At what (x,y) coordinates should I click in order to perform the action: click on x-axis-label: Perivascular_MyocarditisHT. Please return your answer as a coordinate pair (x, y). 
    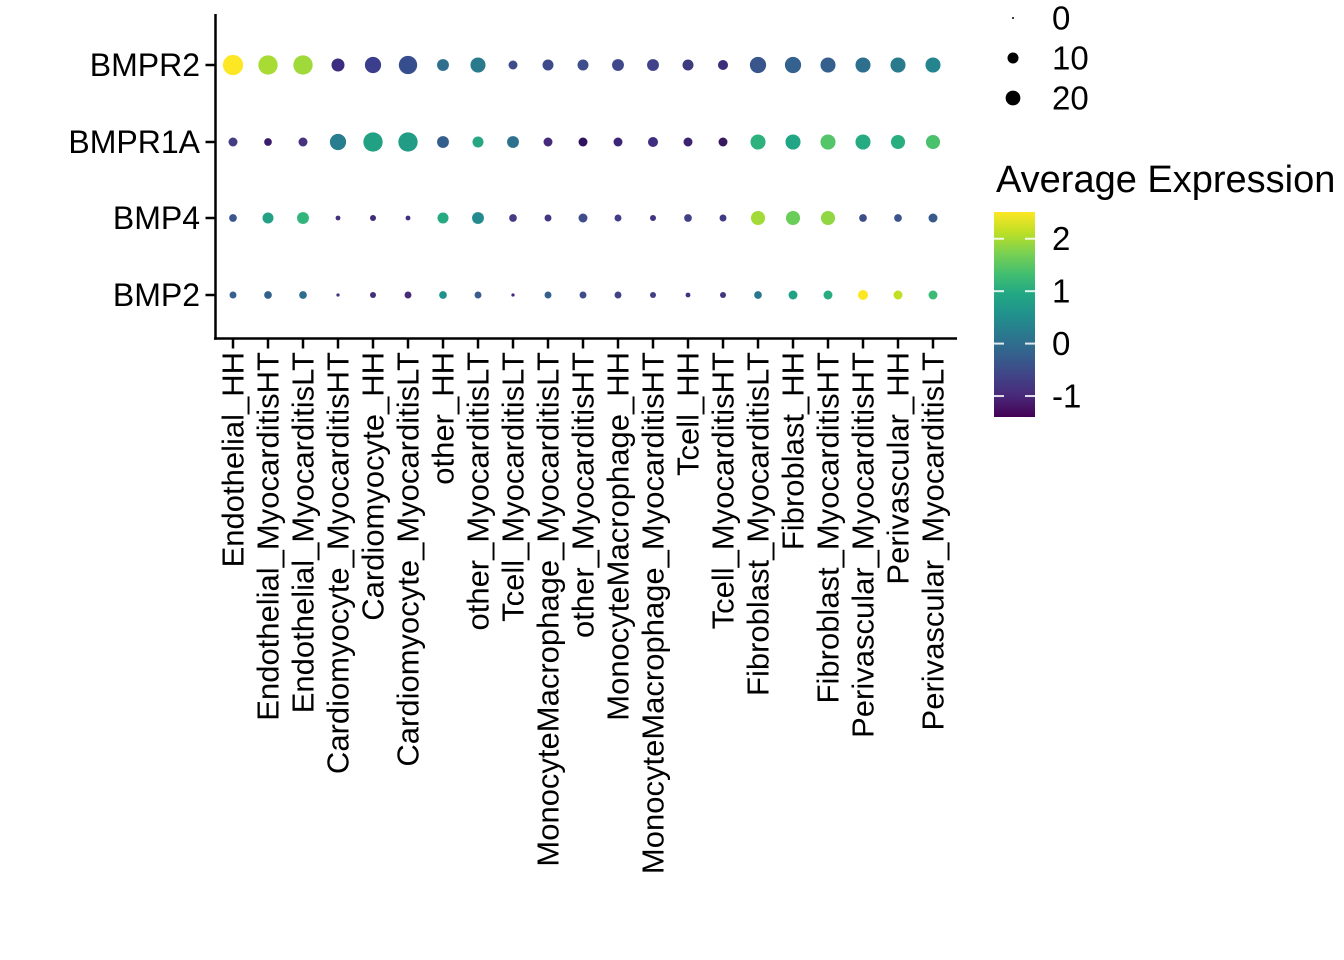
    Looking at the image, I should click on (863, 545).